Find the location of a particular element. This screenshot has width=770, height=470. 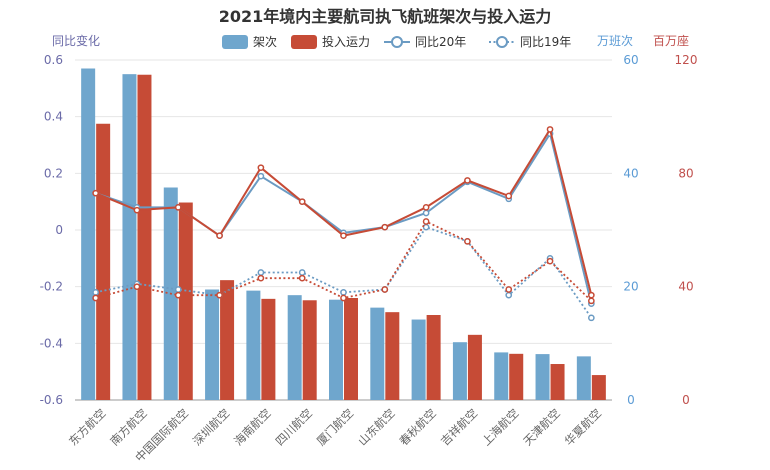

legend-label-投入运力: 投入运力 is located at coordinates (346, 41).